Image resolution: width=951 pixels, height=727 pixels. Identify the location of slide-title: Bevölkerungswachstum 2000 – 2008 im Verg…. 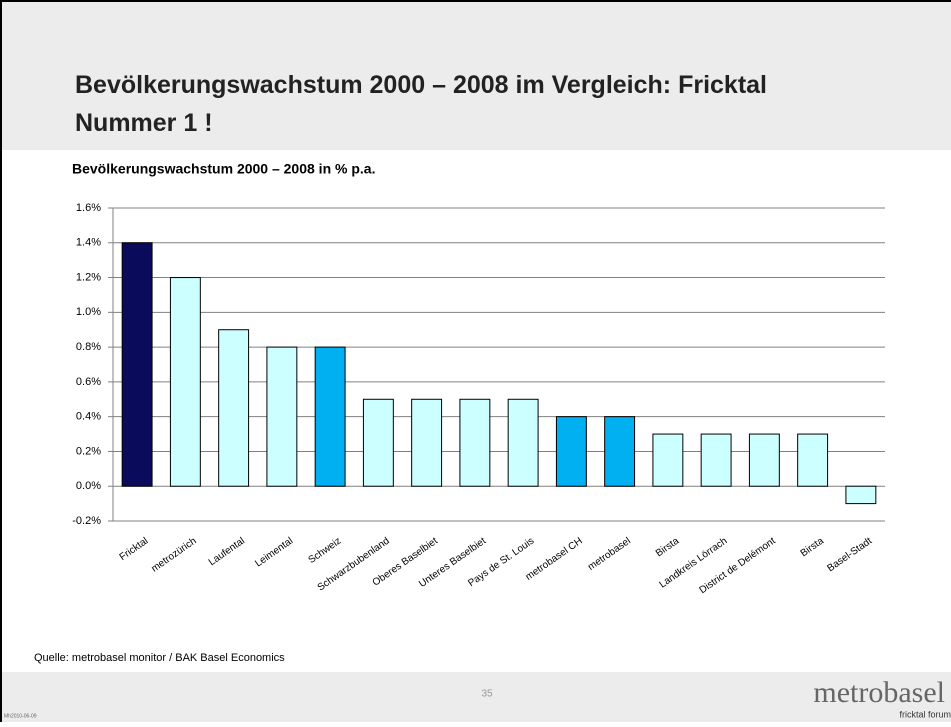
(421, 104).